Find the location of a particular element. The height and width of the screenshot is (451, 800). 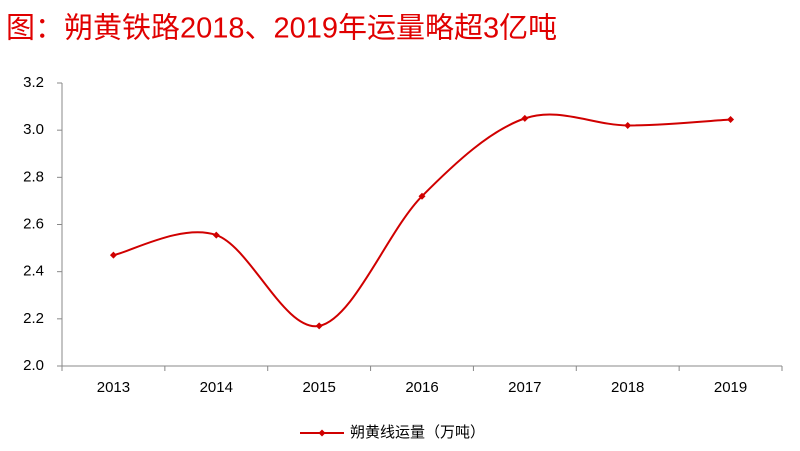

x-tick-label: 2018 is located at coordinates (627, 387).